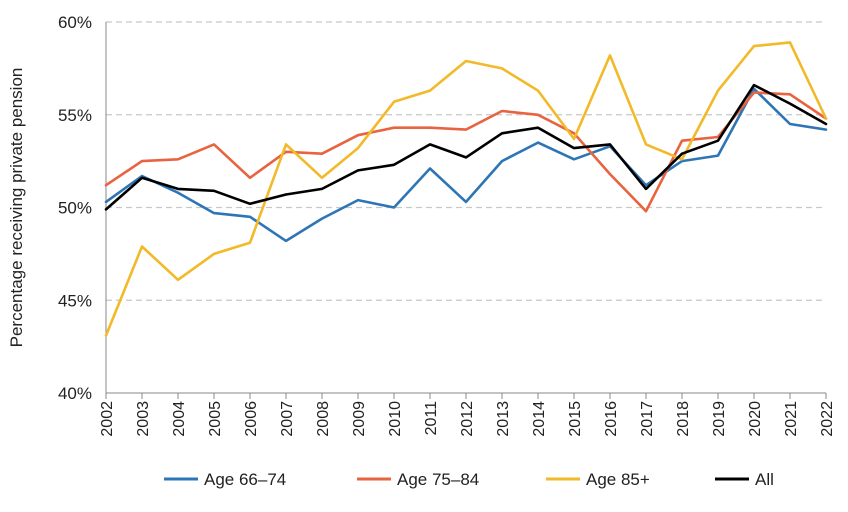  I want to click on y-tick-label: 50%, so click(75, 208).